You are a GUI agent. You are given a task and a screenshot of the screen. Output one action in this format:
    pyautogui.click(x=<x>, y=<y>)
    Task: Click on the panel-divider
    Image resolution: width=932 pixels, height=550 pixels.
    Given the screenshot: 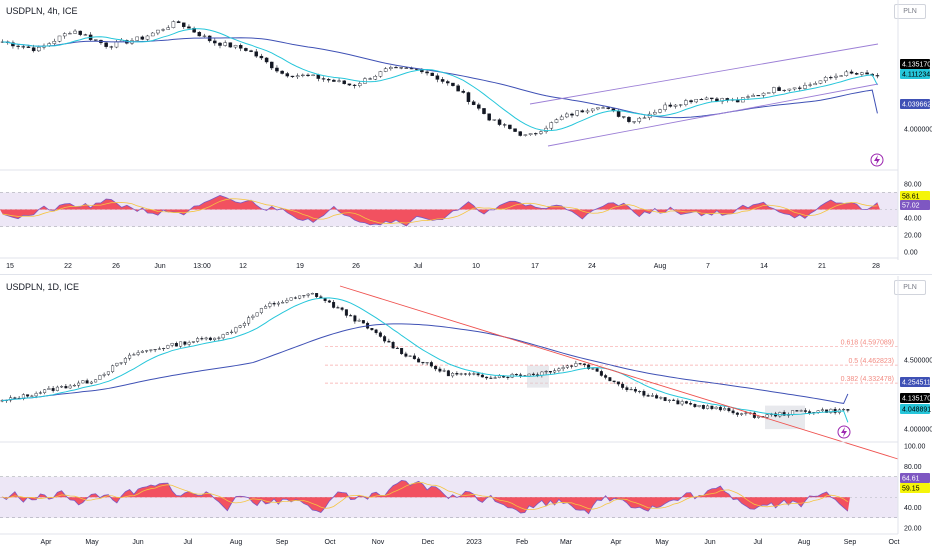 What is the action you would take?
    pyautogui.click(x=466, y=274)
    